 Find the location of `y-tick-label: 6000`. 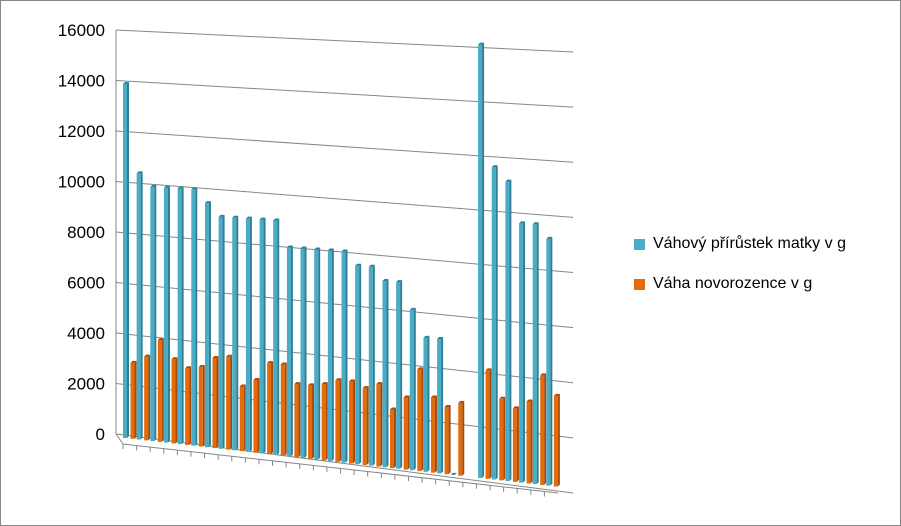

y-tick-label: 6000 is located at coordinates (86, 283).